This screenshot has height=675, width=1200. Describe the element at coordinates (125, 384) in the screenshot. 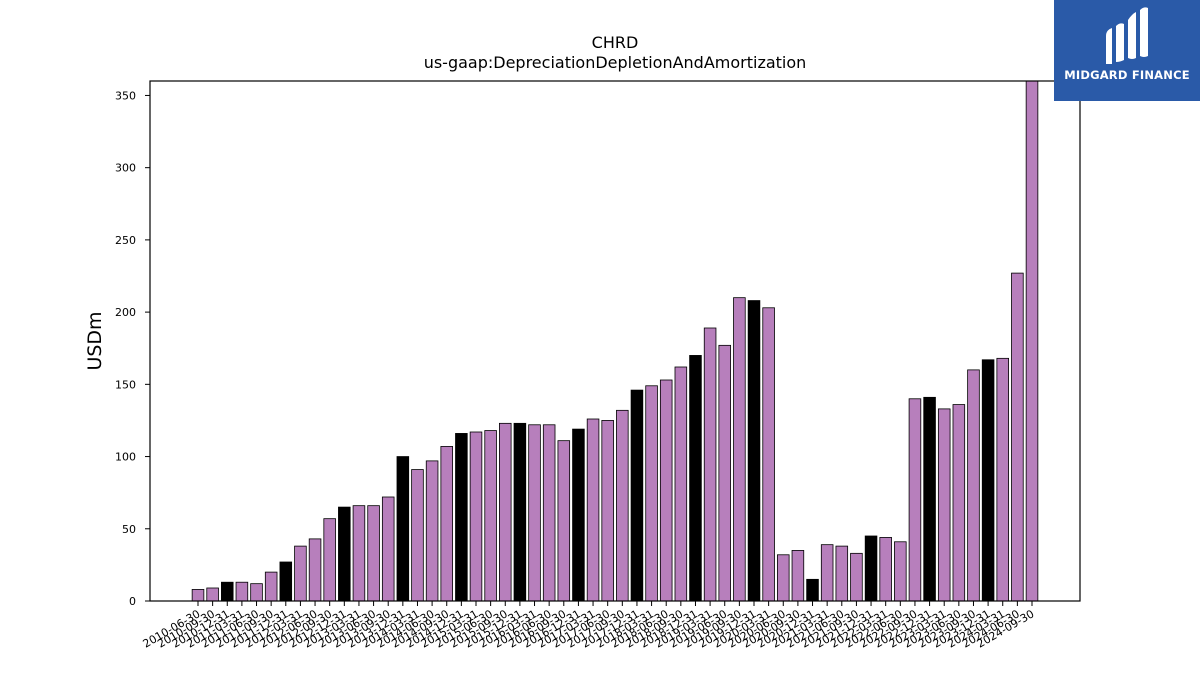

I see `y-tick-label: 150` at that location.